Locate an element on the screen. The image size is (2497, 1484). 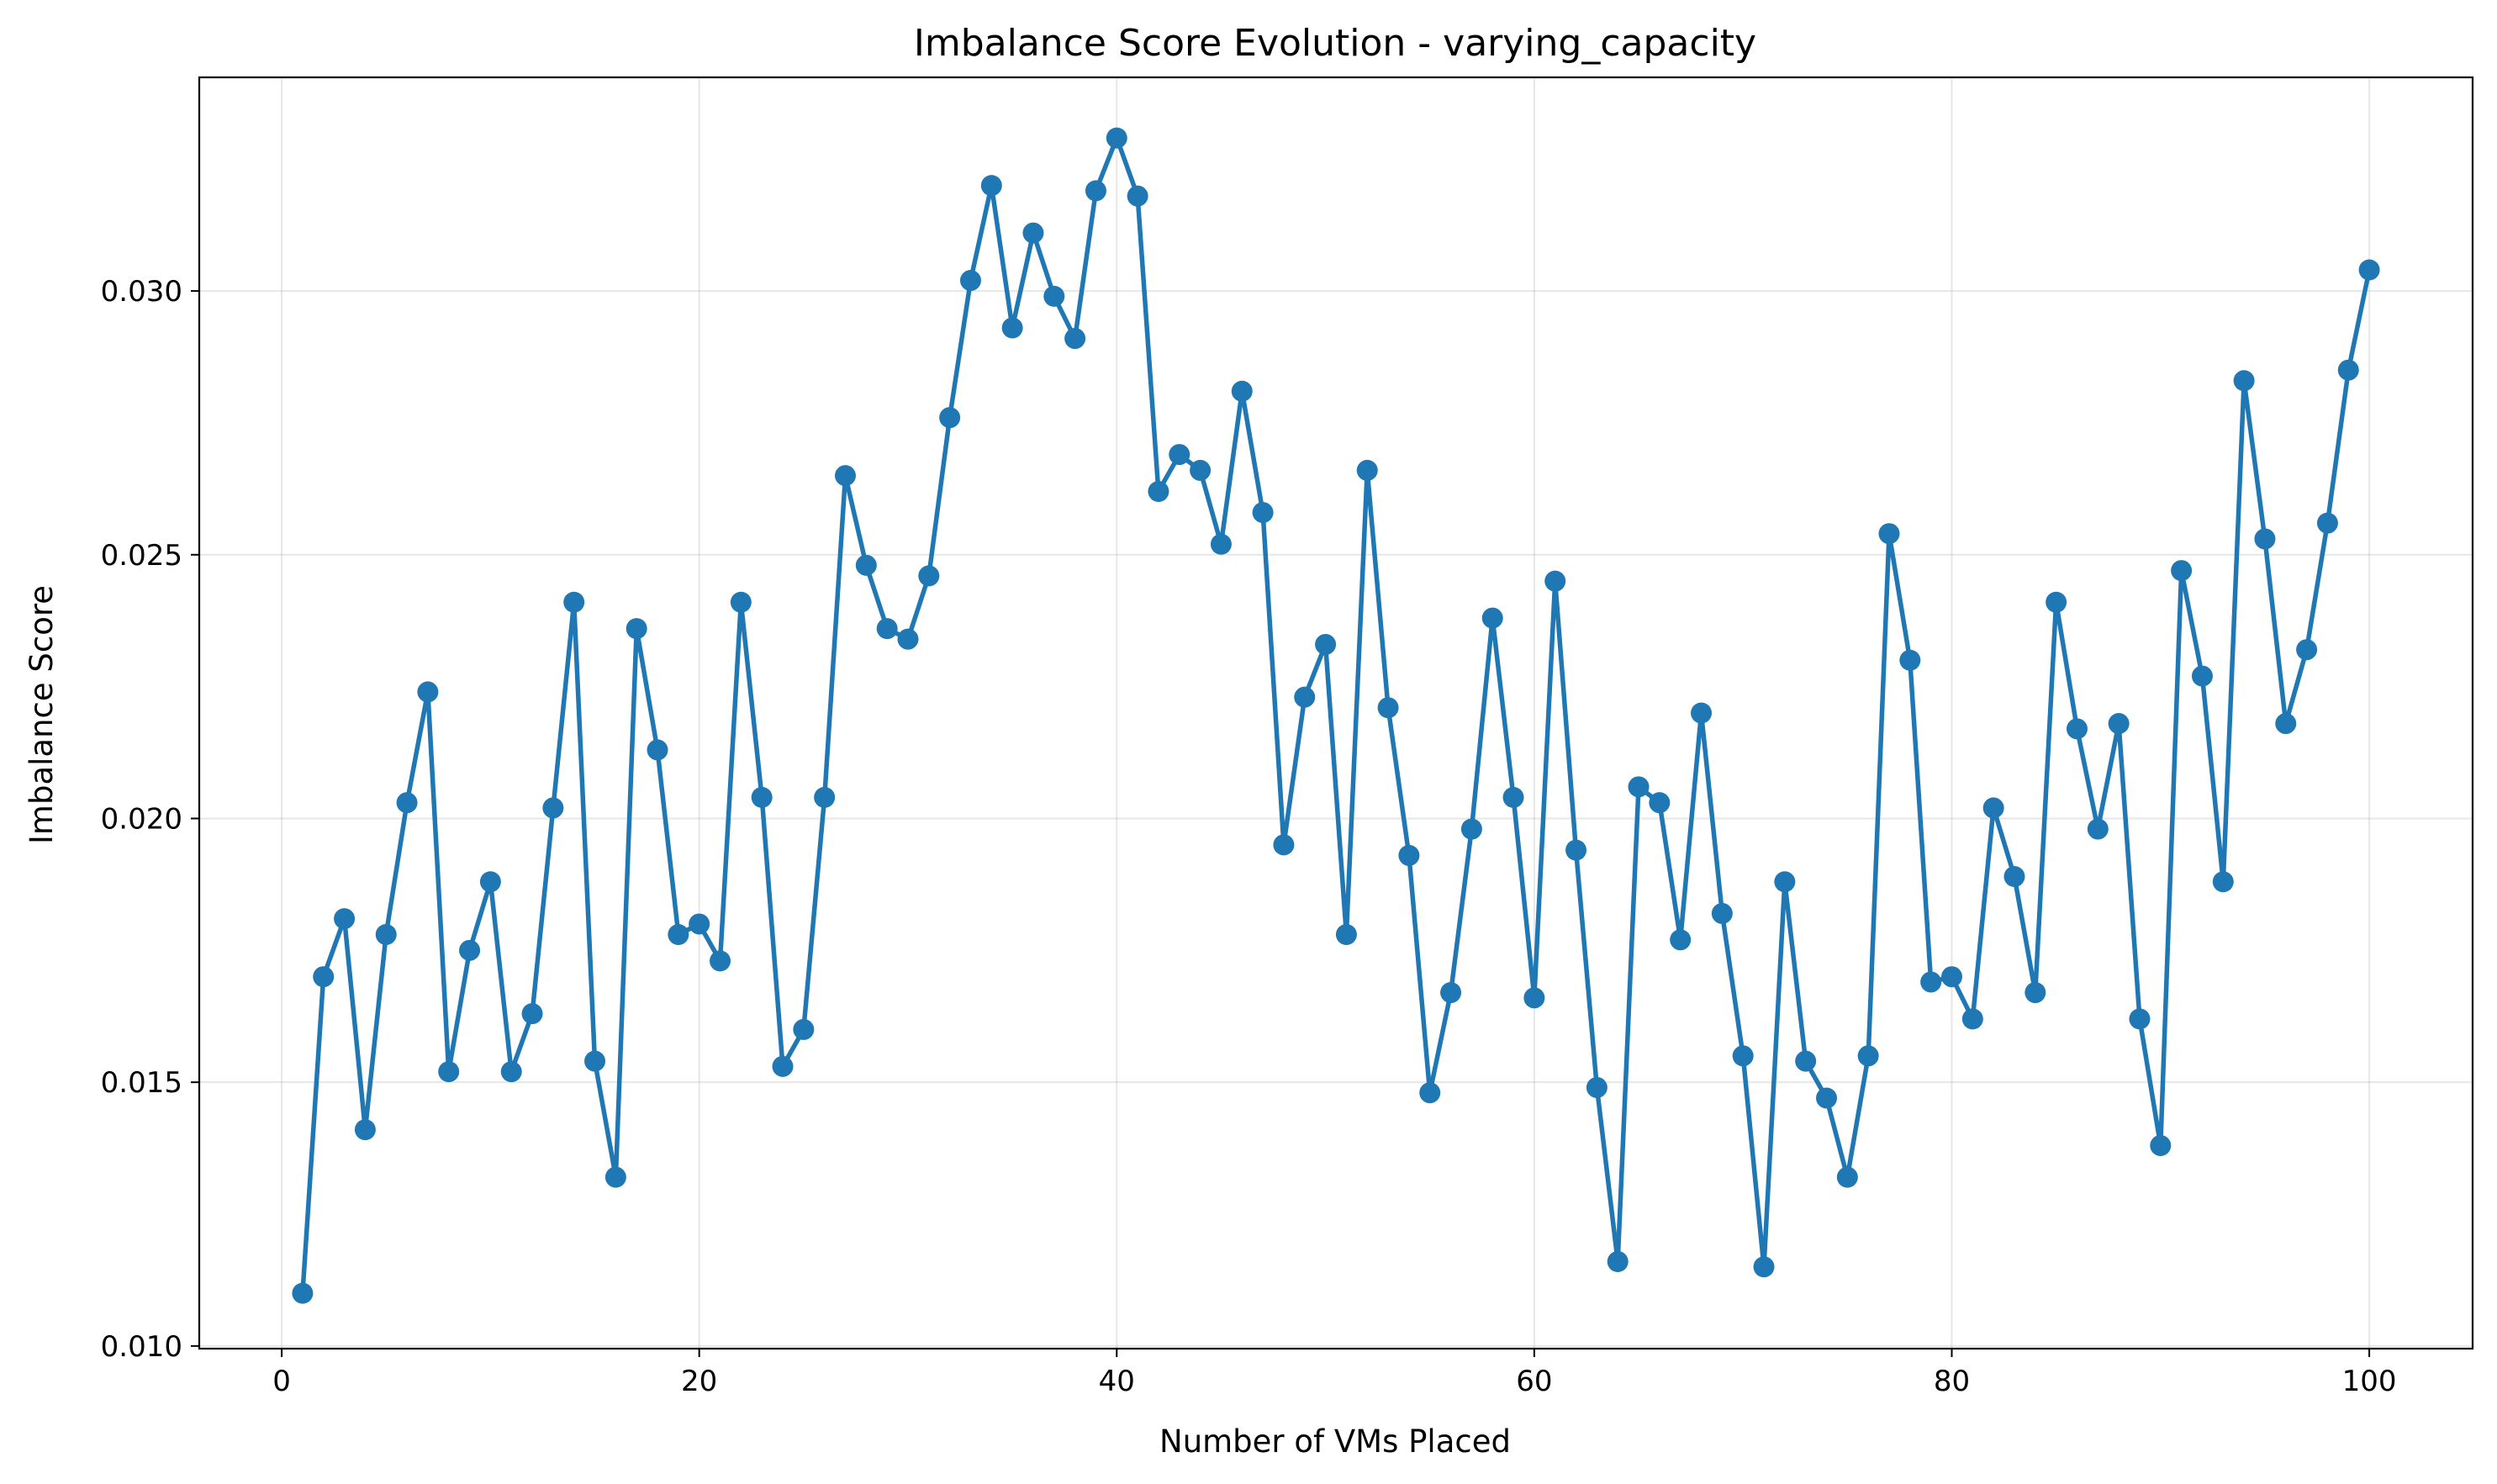
x-tick-label: 100 is located at coordinates (2369, 1381).